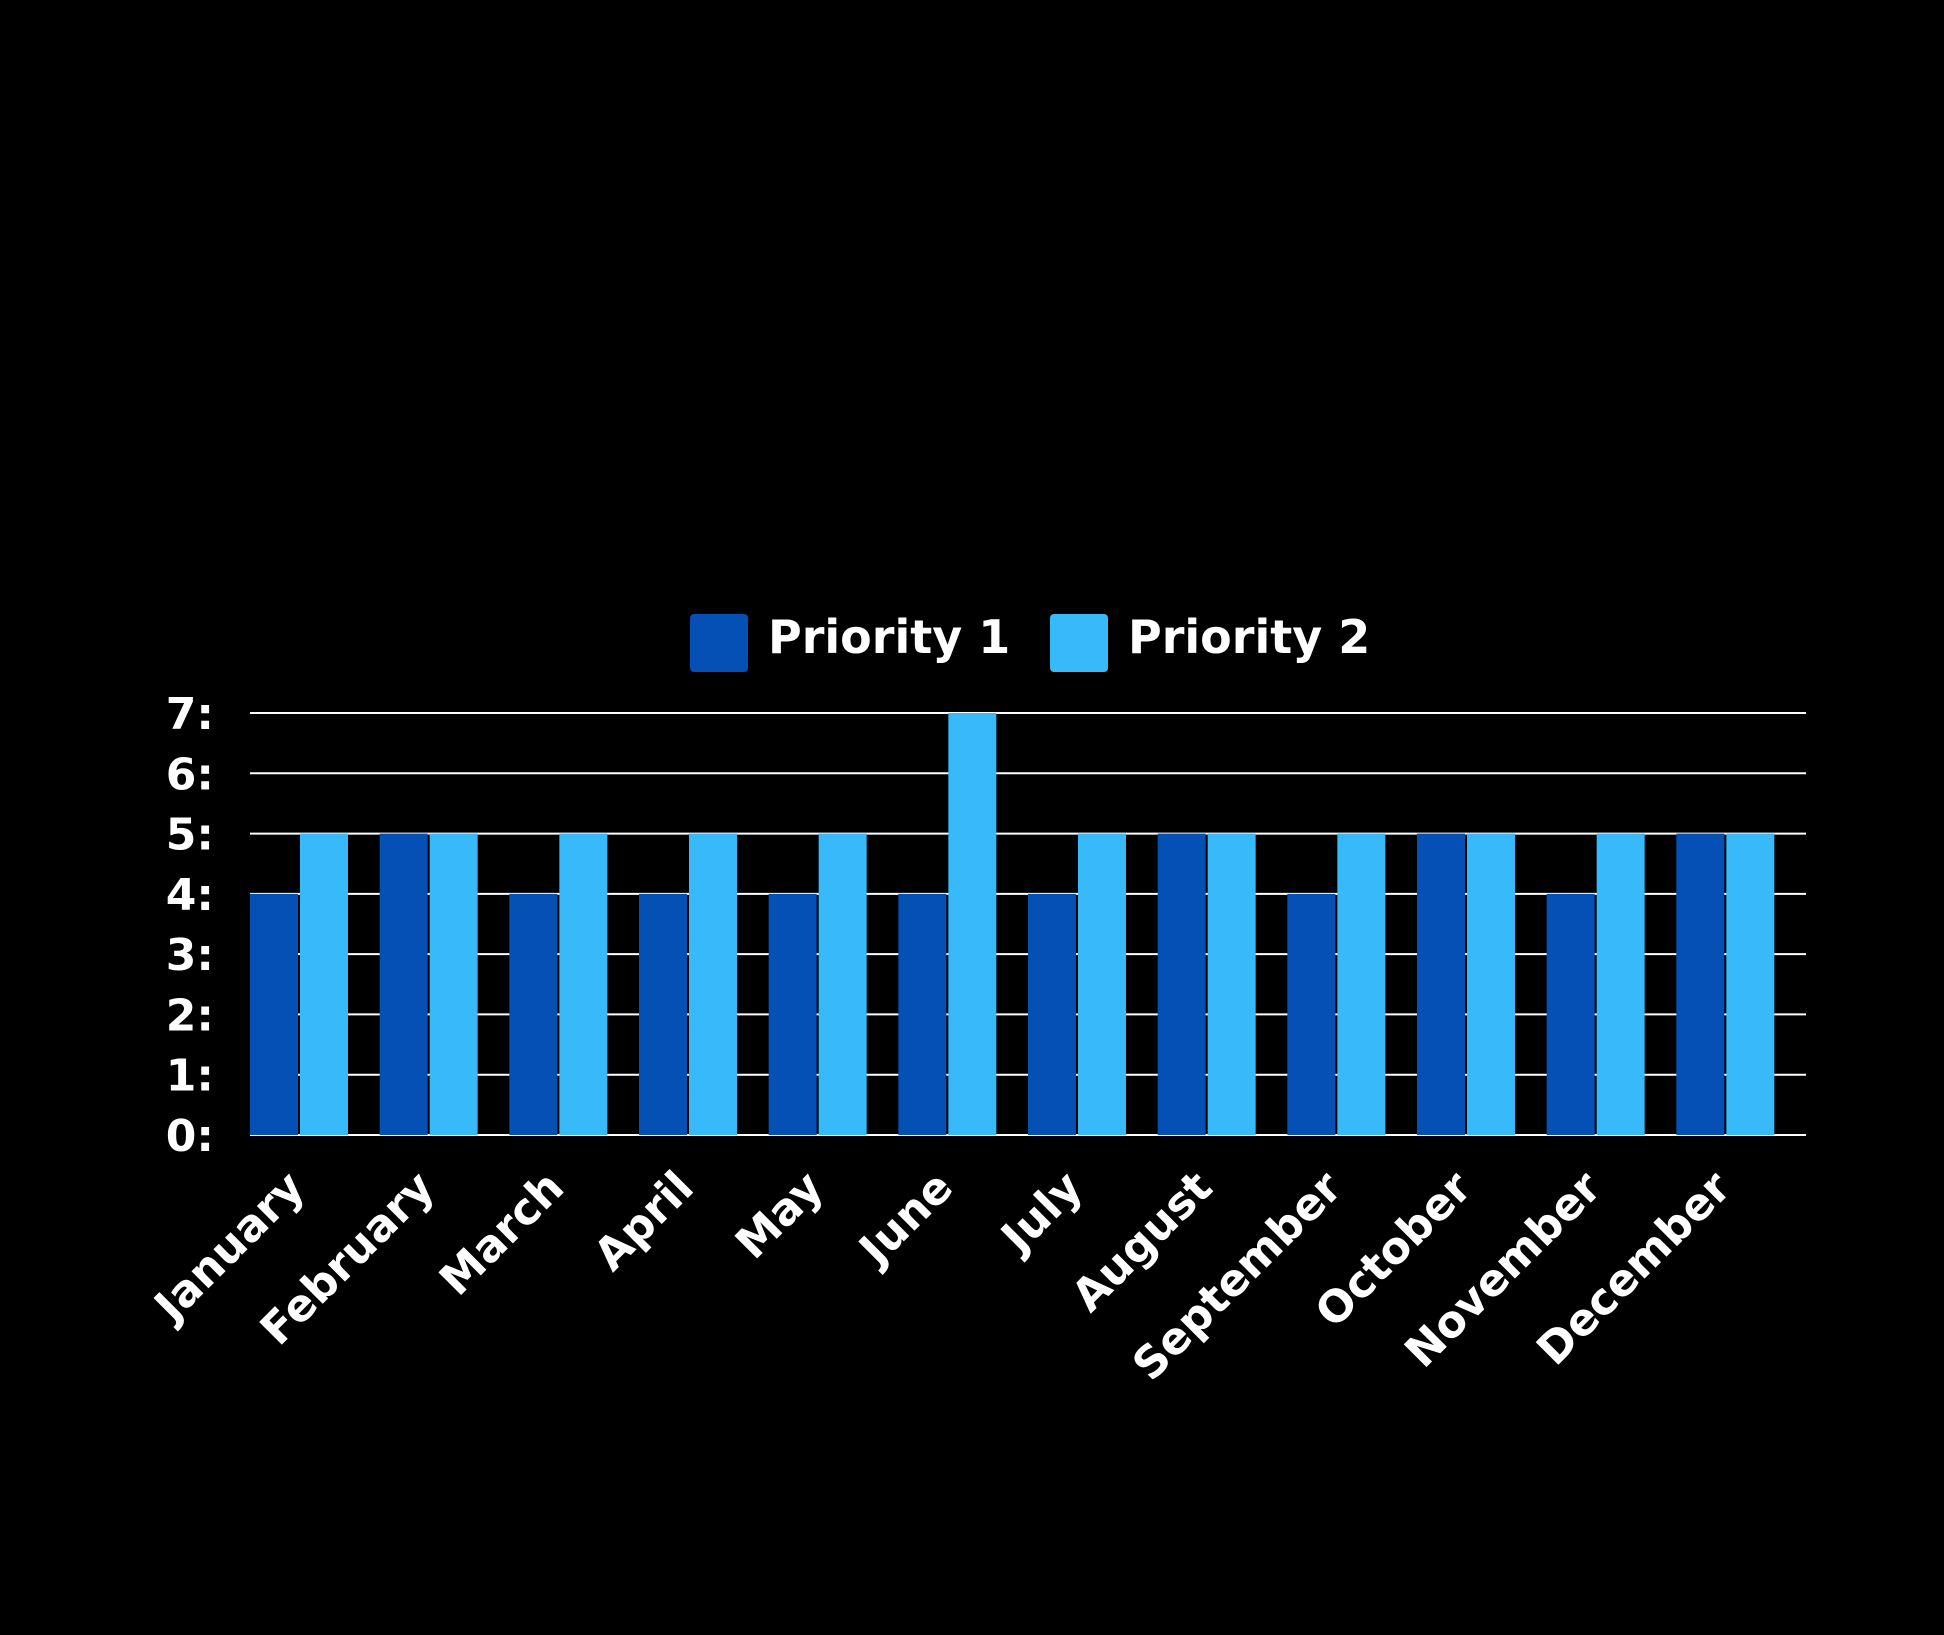  Describe the element at coordinates (644, 1221) in the screenshot. I see `x-tick-label-april: April` at that location.